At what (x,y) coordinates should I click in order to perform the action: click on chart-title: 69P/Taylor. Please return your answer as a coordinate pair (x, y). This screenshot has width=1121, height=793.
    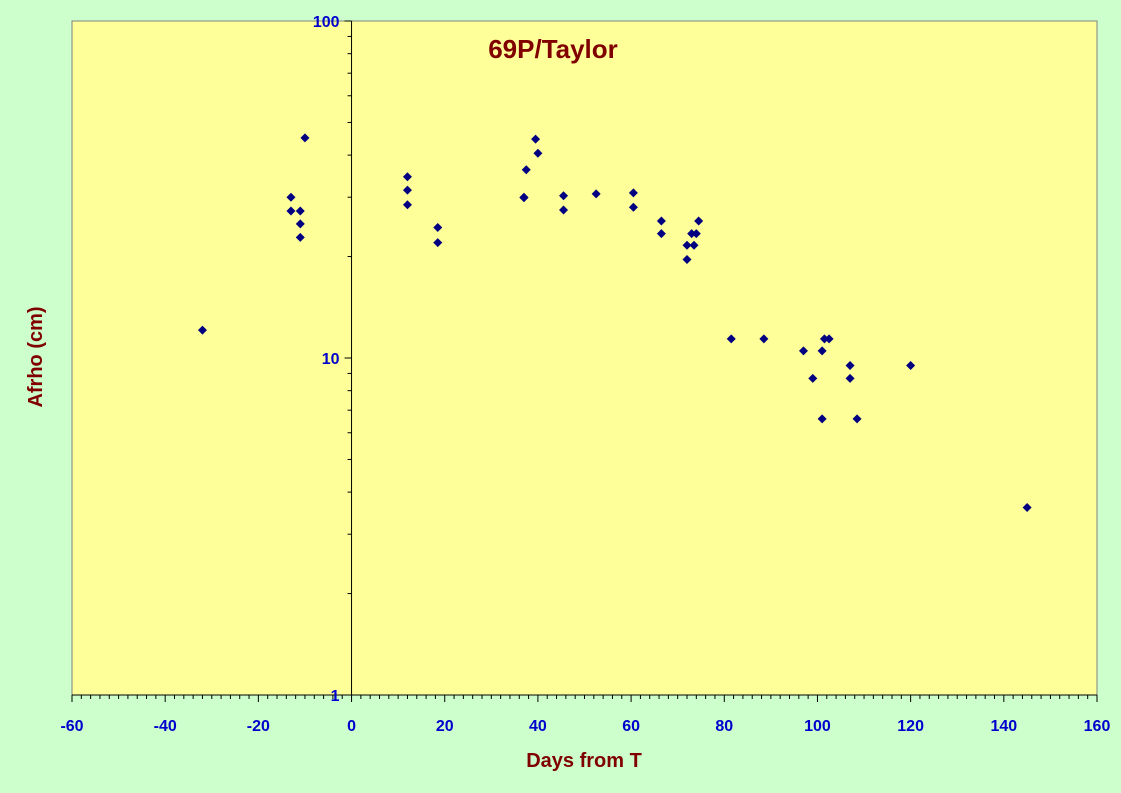
    Looking at the image, I should click on (553, 49).